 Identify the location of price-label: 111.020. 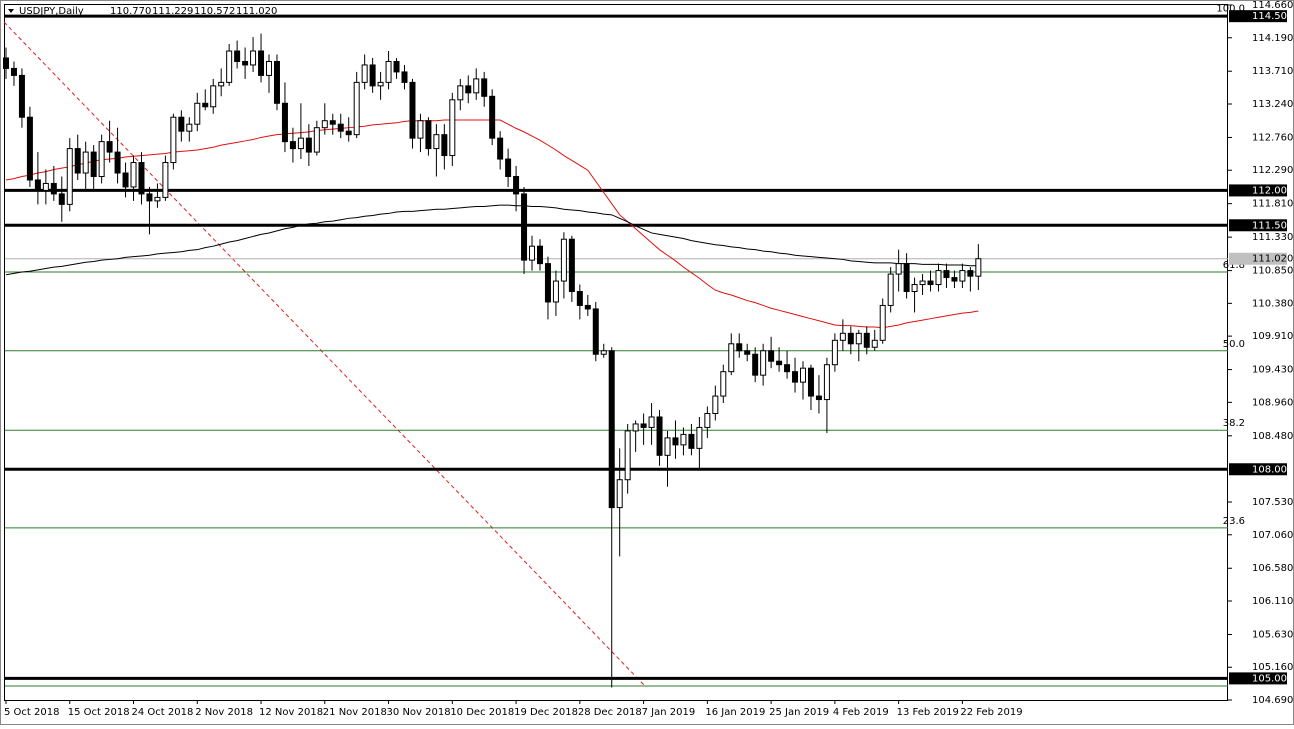
(1272, 259).